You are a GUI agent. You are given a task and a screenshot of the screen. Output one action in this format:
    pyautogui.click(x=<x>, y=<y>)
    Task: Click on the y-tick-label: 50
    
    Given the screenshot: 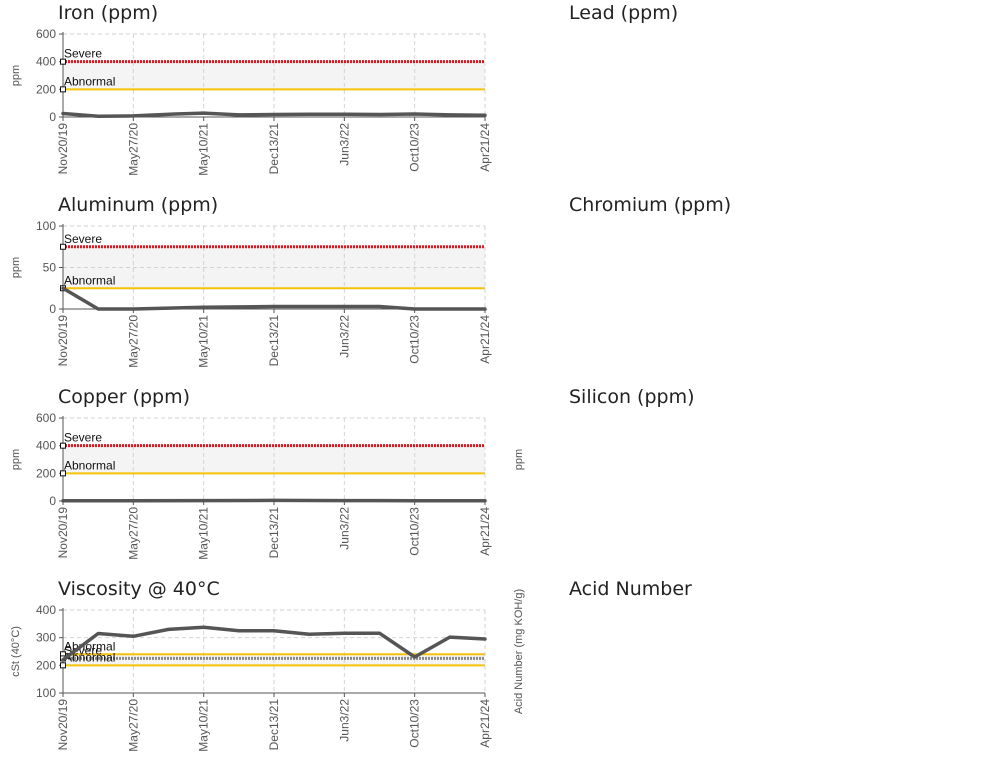 What is the action you would take?
    pyautogui.click(x=50, y=268)
    